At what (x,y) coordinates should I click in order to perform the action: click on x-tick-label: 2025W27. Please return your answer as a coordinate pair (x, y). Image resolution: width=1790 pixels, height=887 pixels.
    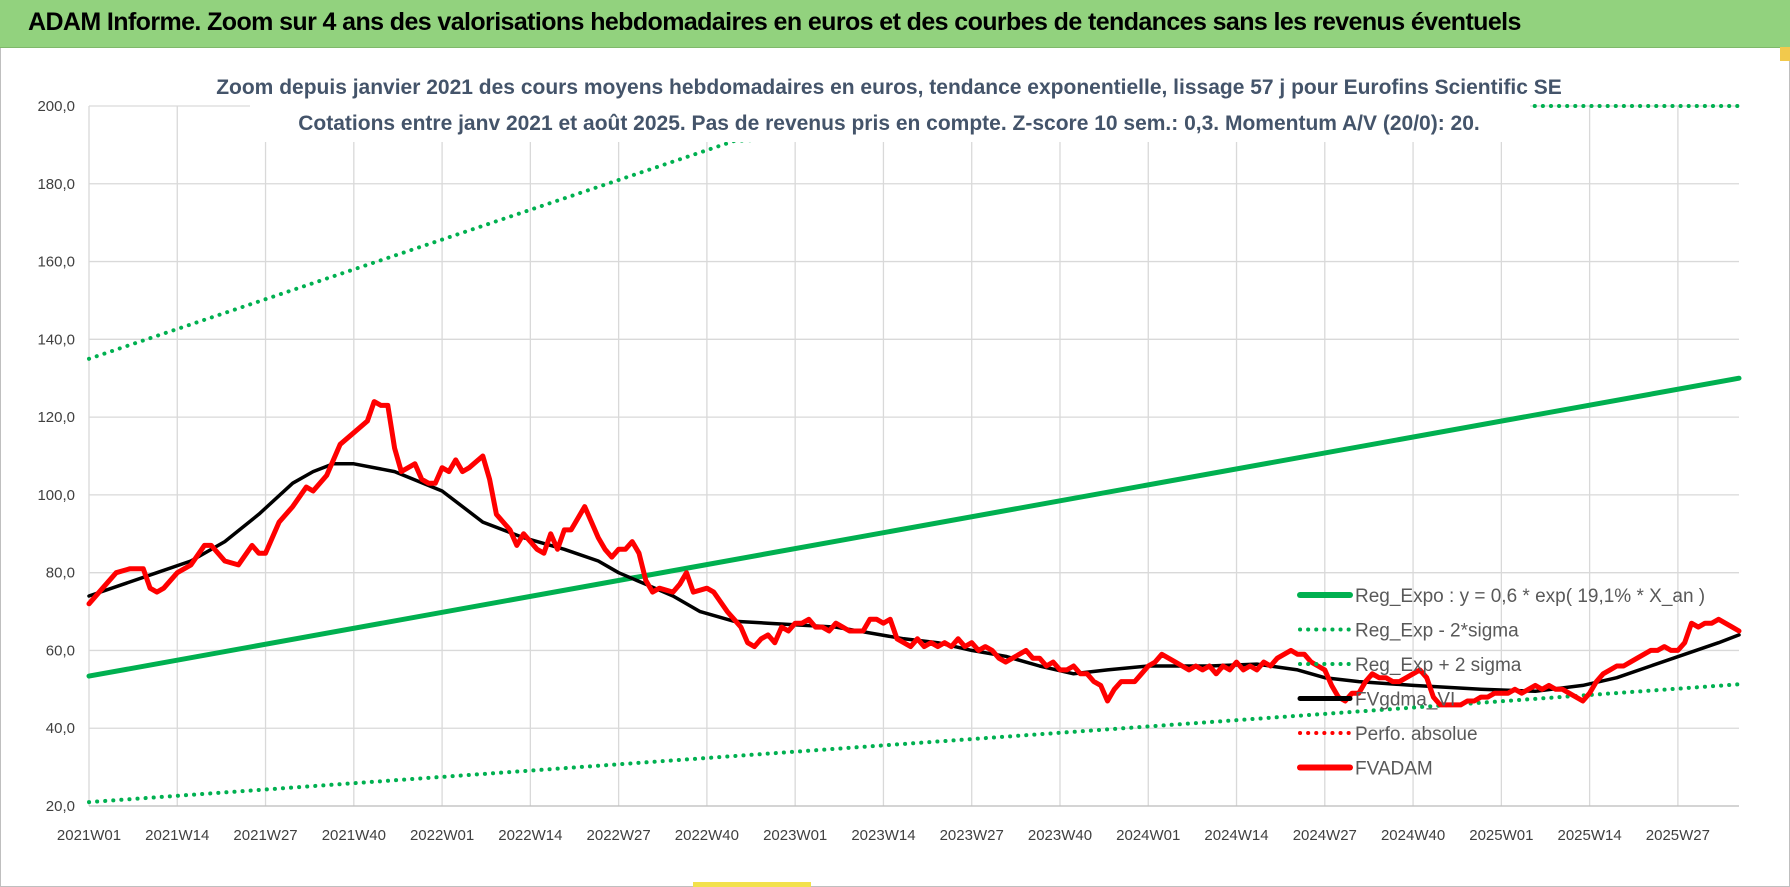
    Looking at the image, I should click on (1678, 835).